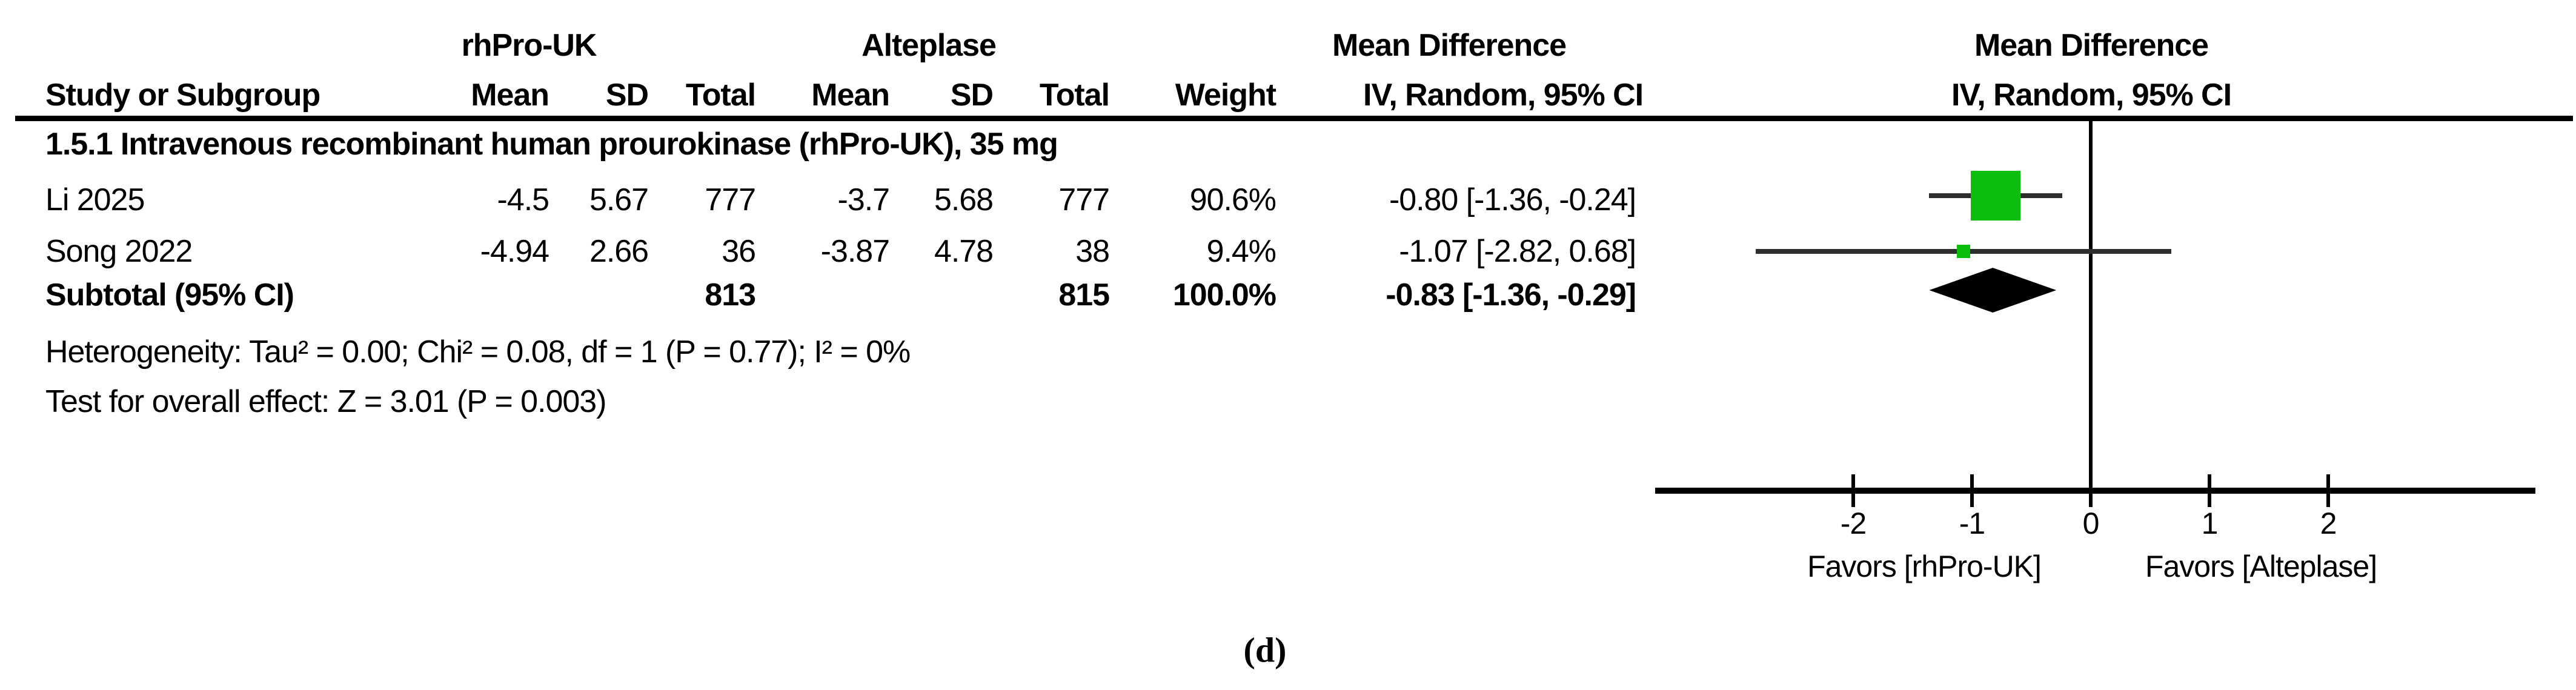 Image resolution: width=2576 pixels, height=690 pixels. What do you see at coordinates (850, 95) in the screenshot?
I see `col-header-mean2: Mean` at bounding box center [850, 95].